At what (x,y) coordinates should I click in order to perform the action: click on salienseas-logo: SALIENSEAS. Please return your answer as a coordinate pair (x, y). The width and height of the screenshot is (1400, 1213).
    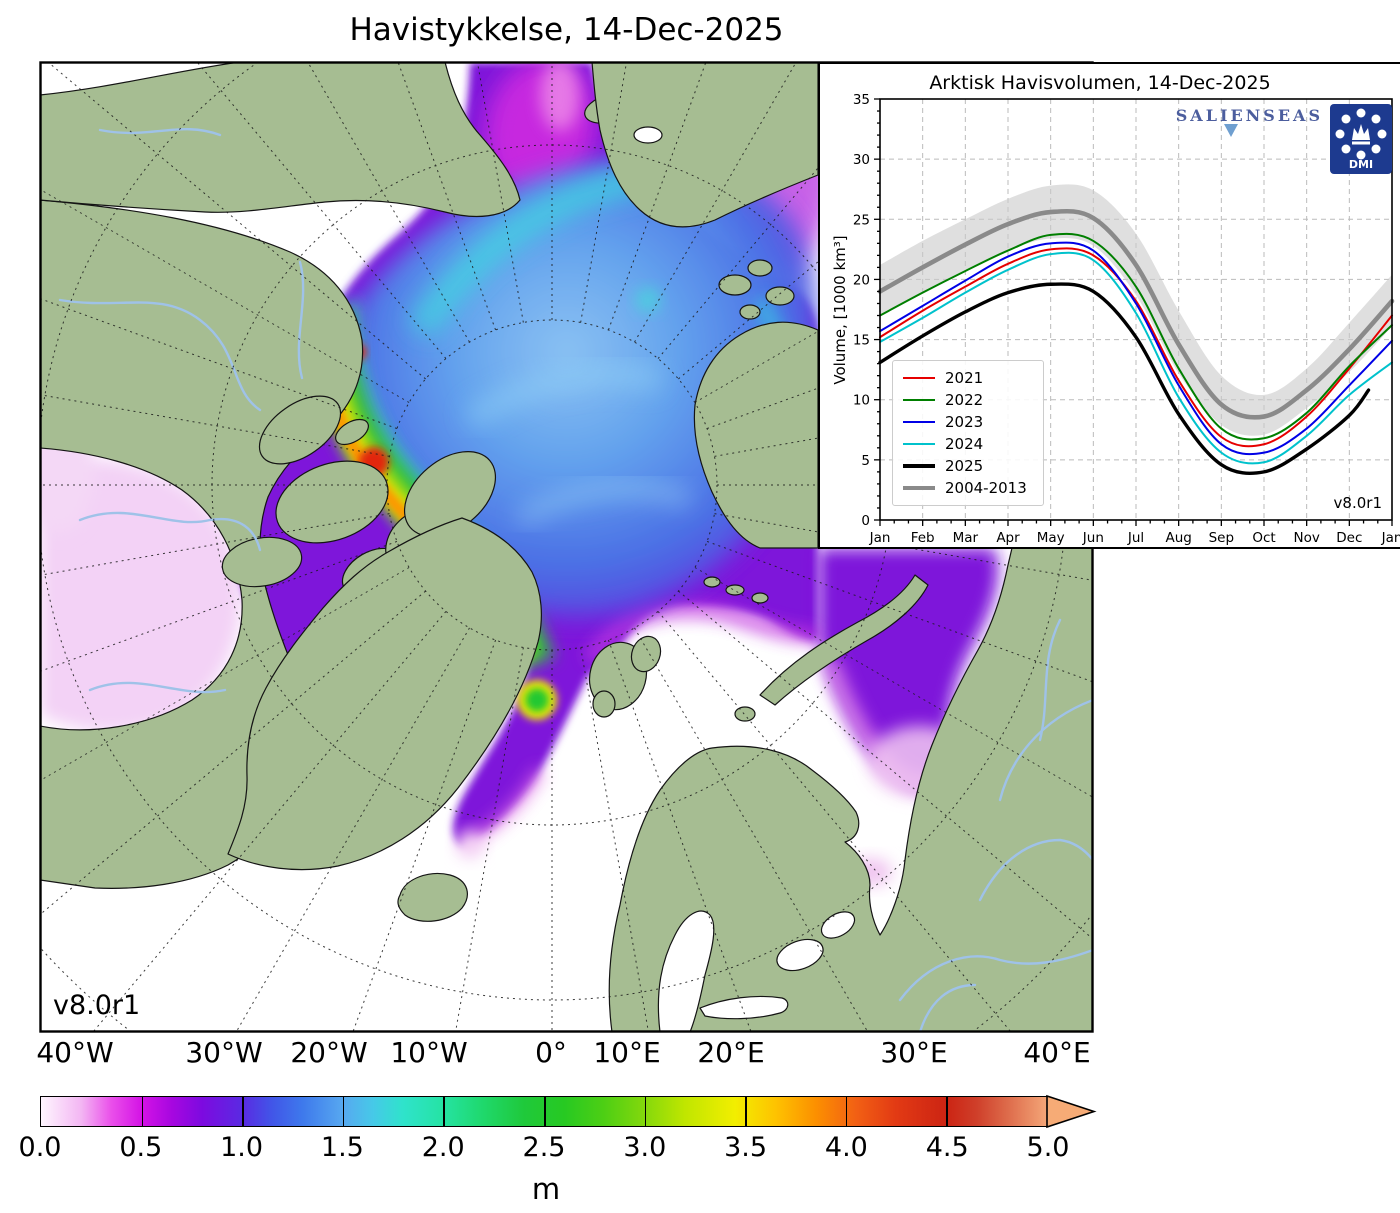
    Looking at the image, I should click on (1249, 115).